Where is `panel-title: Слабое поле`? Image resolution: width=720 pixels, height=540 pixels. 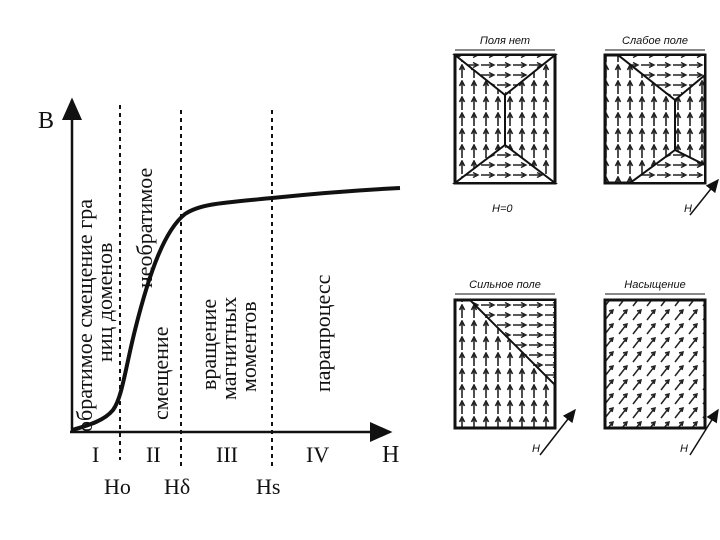 panel-title: Слабое поле is located at coordinates (655, 41).